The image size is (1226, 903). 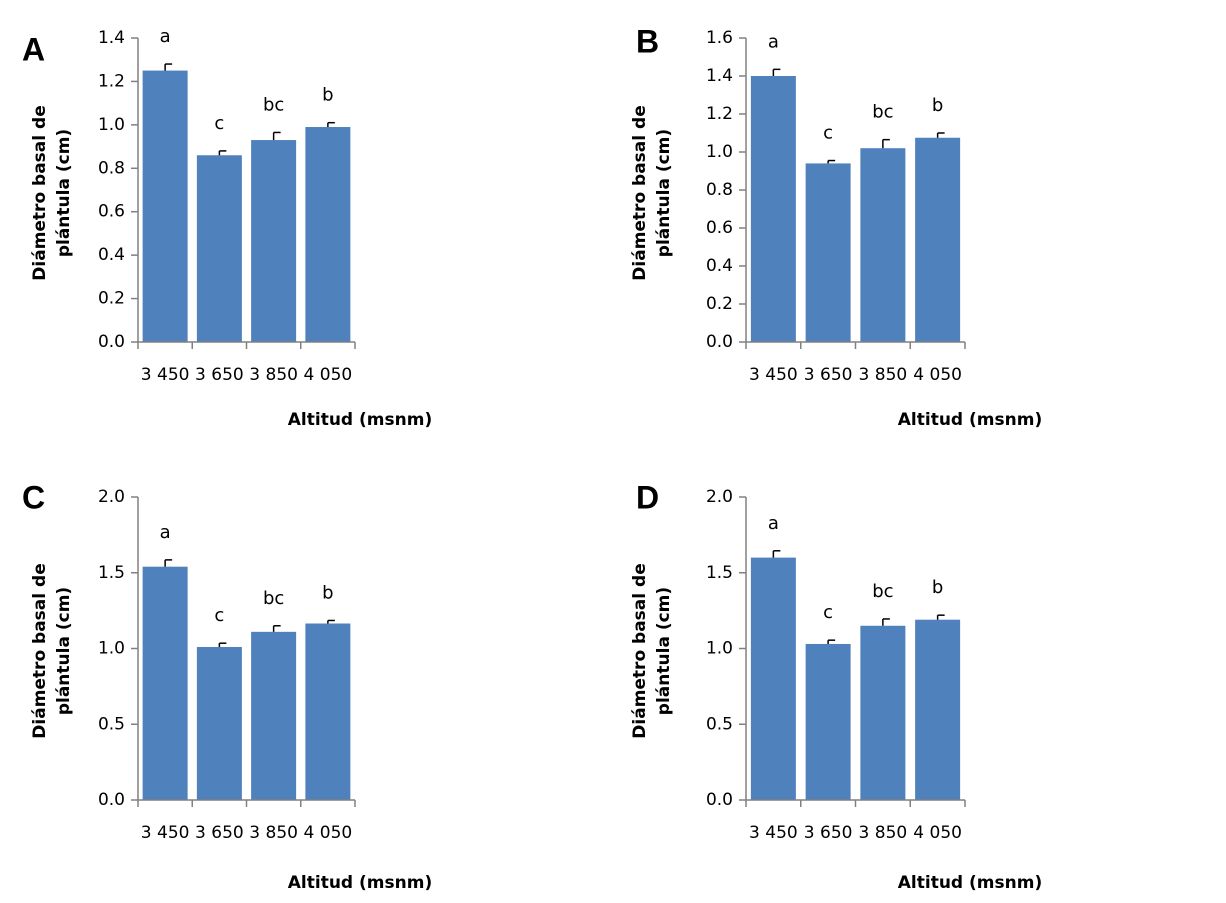 I want to click on panel-label: C, so click(x=33, y=497).